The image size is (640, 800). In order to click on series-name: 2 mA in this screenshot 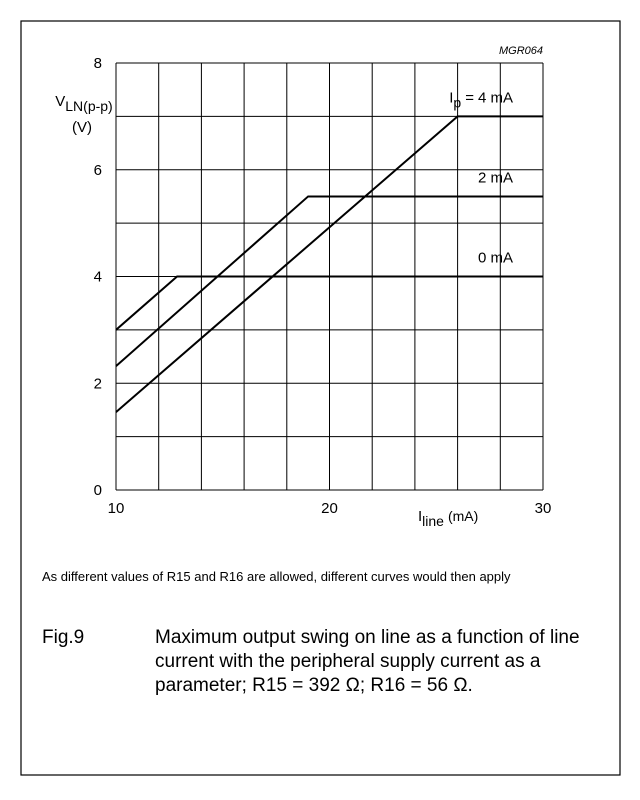, I will do `click(495, 177)`.